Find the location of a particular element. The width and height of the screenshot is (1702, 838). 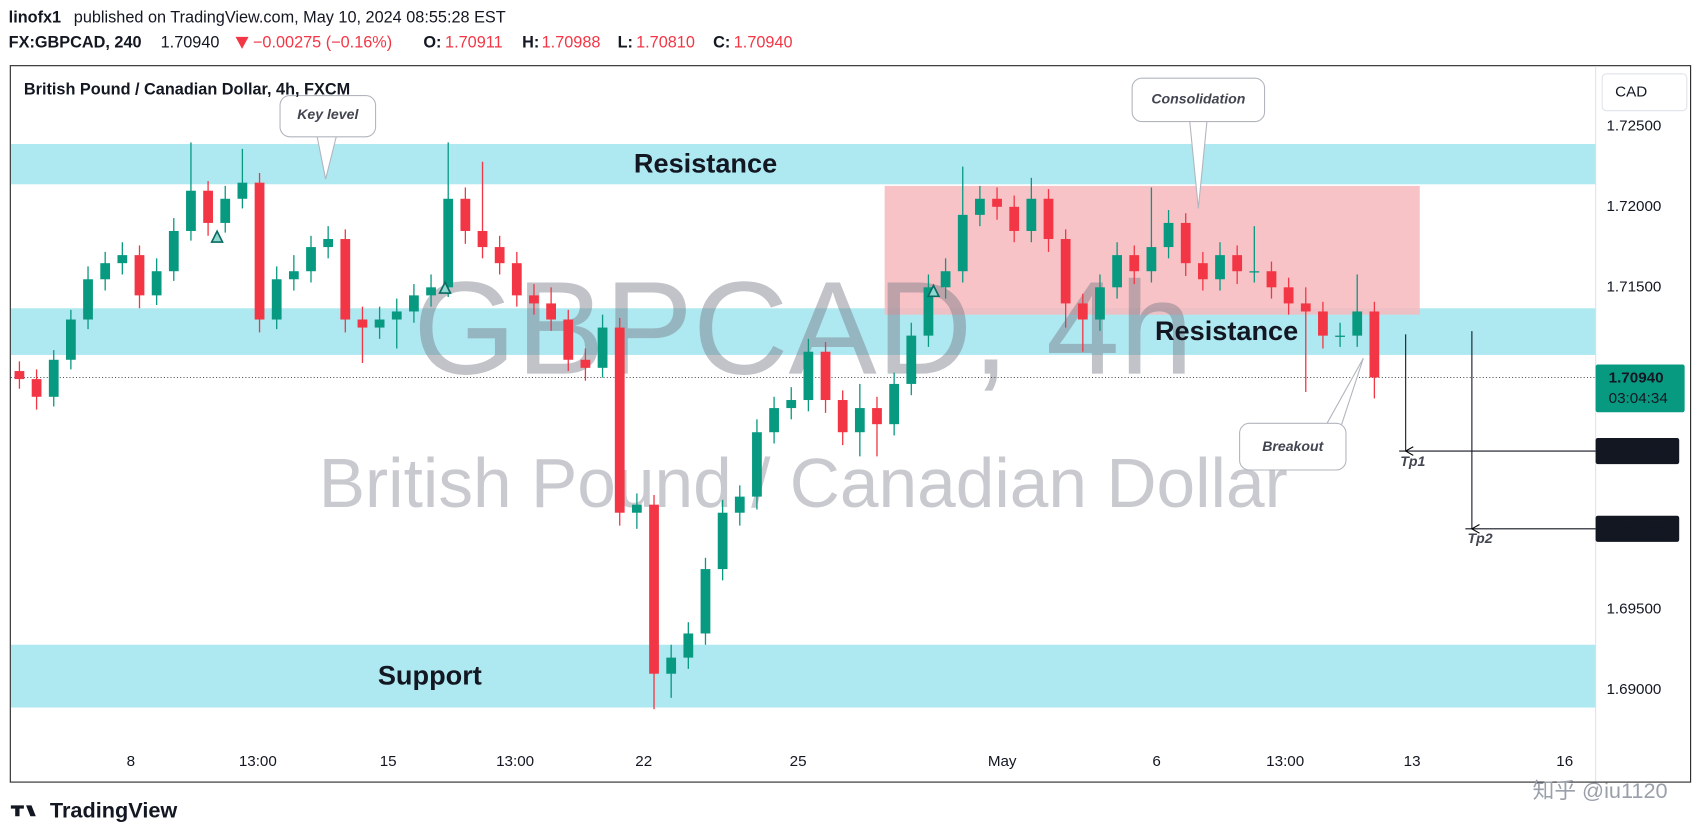

key-level: Key level is located at coordinates (328, 114).